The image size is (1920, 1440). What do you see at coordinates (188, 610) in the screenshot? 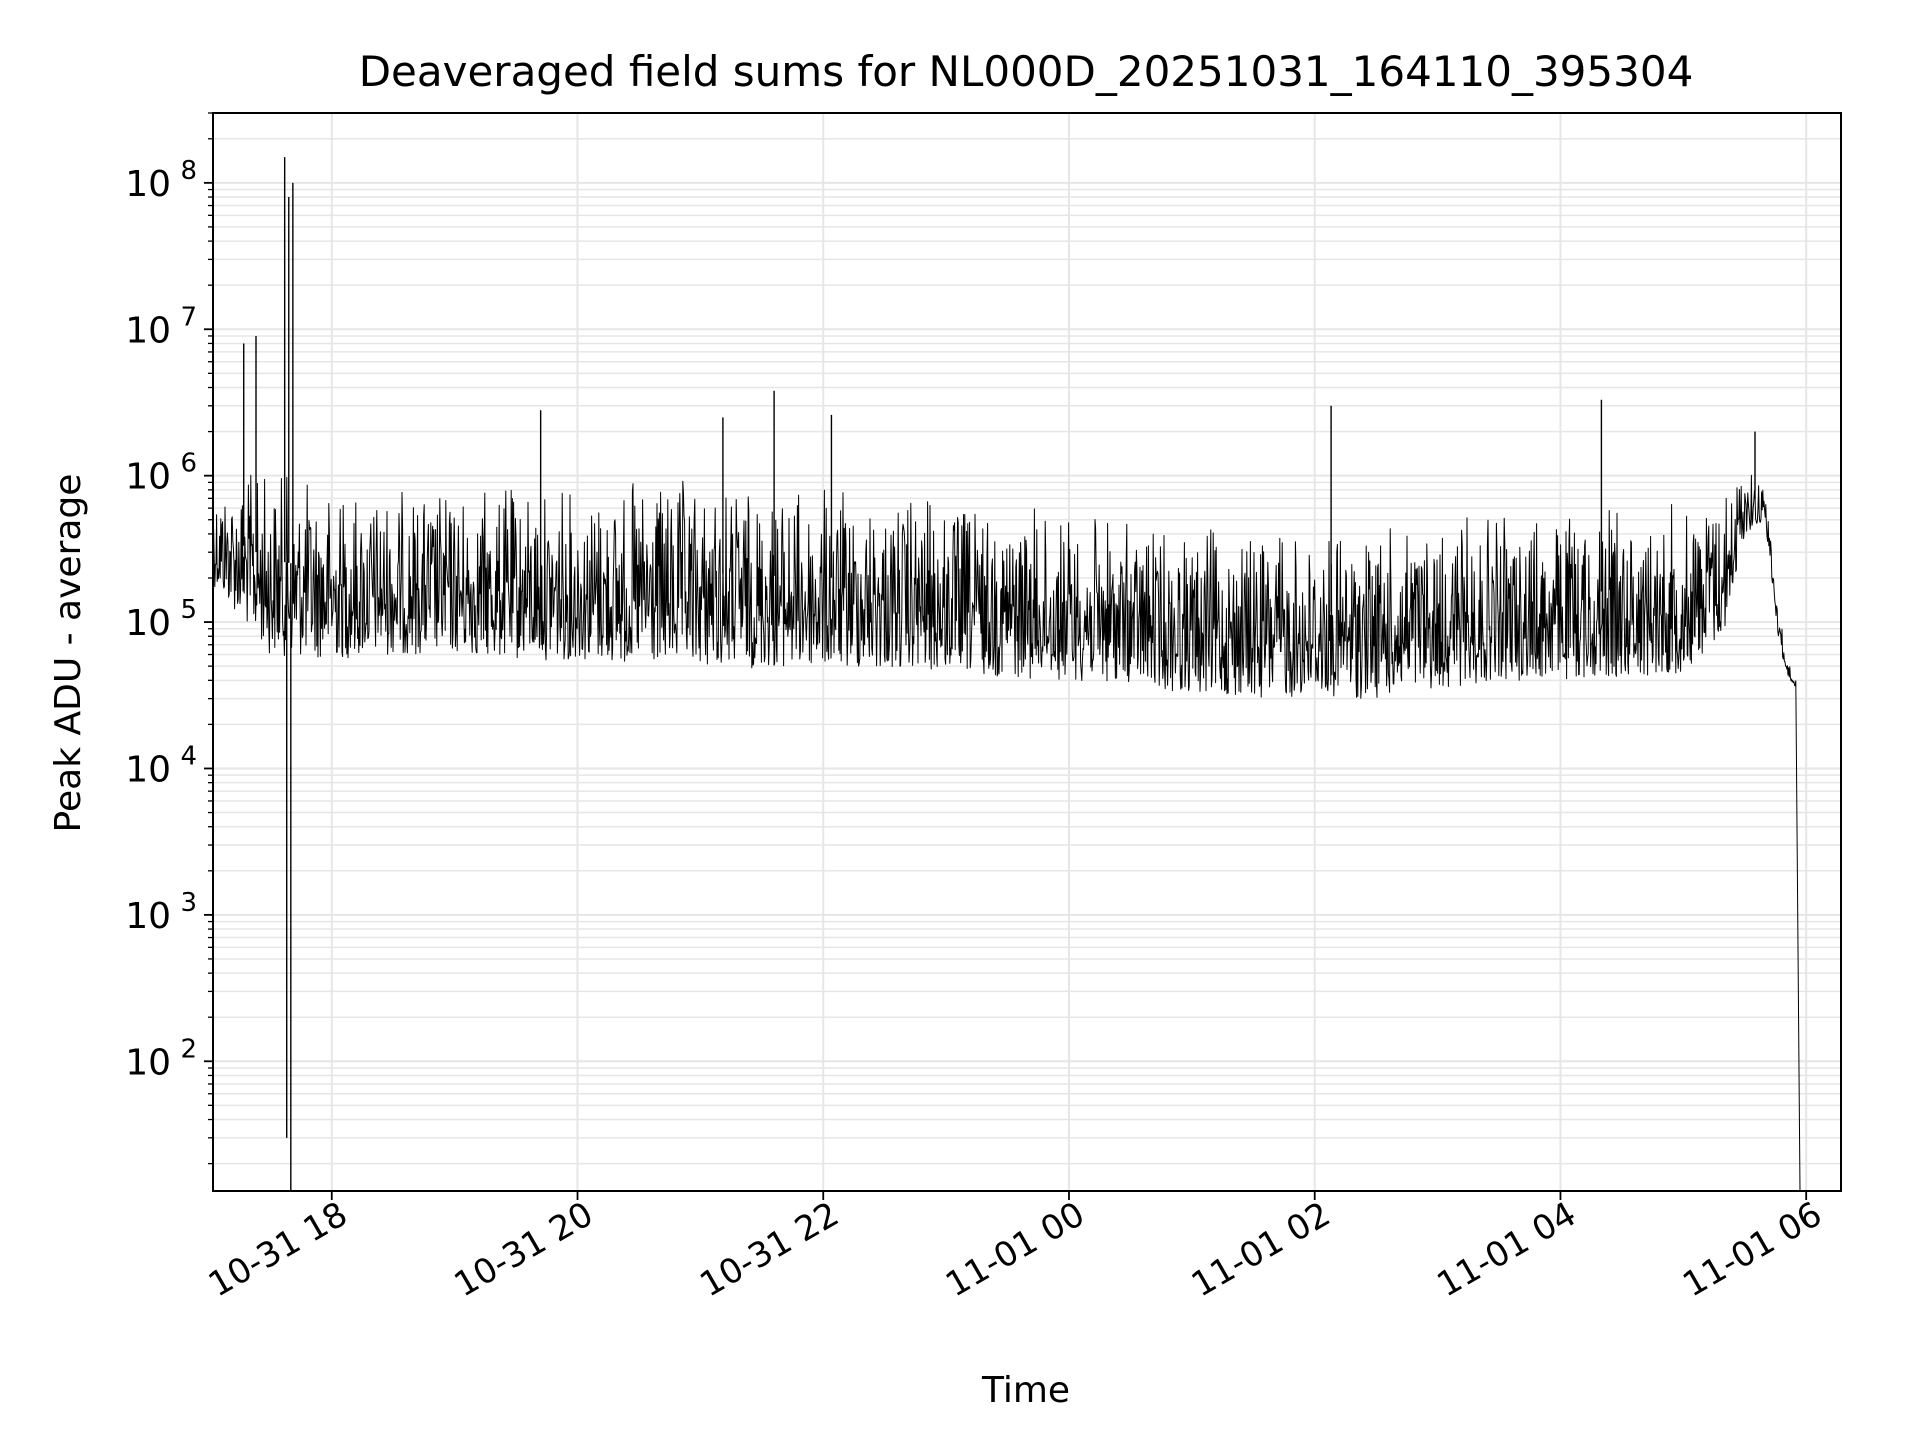
I see `y-tick-exponent: 5` at bounding box center [188, 610].